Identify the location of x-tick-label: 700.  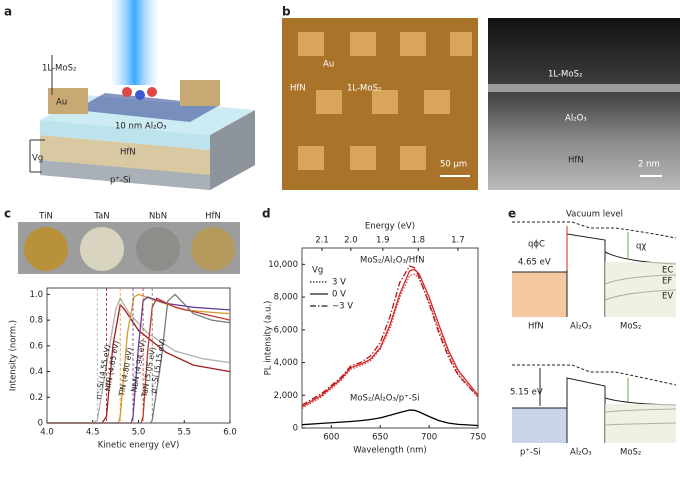
(429, 438).